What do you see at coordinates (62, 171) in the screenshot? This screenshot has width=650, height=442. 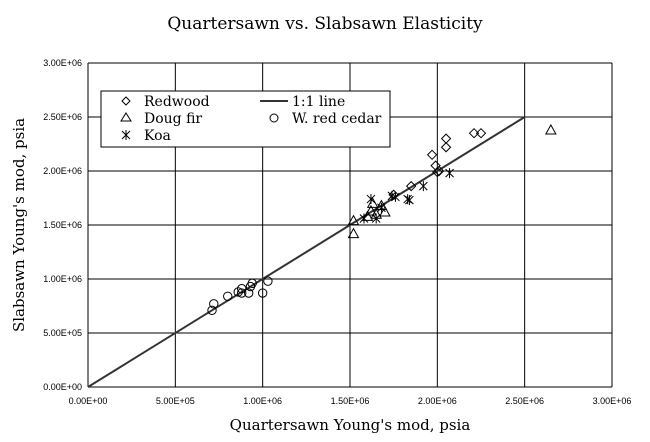 I see `y-tick-label: 2.00E+06` at bounding box center [62, 171].